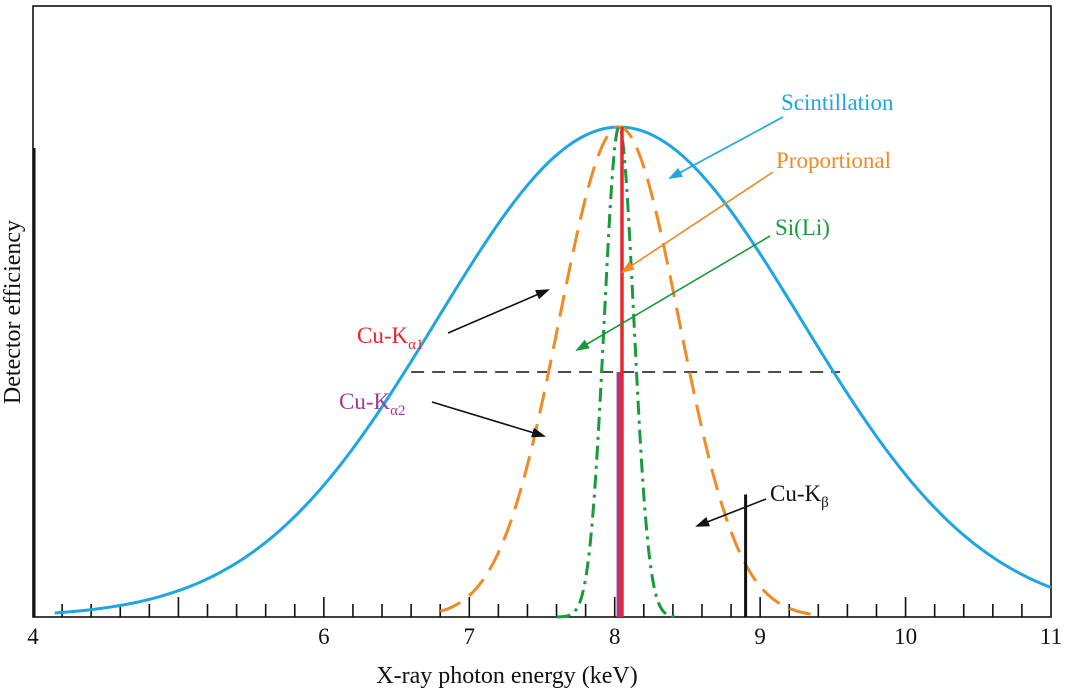  Describe the element at coordinates (673, 293) in the screenshot. I see `sili-arrow` at that location.